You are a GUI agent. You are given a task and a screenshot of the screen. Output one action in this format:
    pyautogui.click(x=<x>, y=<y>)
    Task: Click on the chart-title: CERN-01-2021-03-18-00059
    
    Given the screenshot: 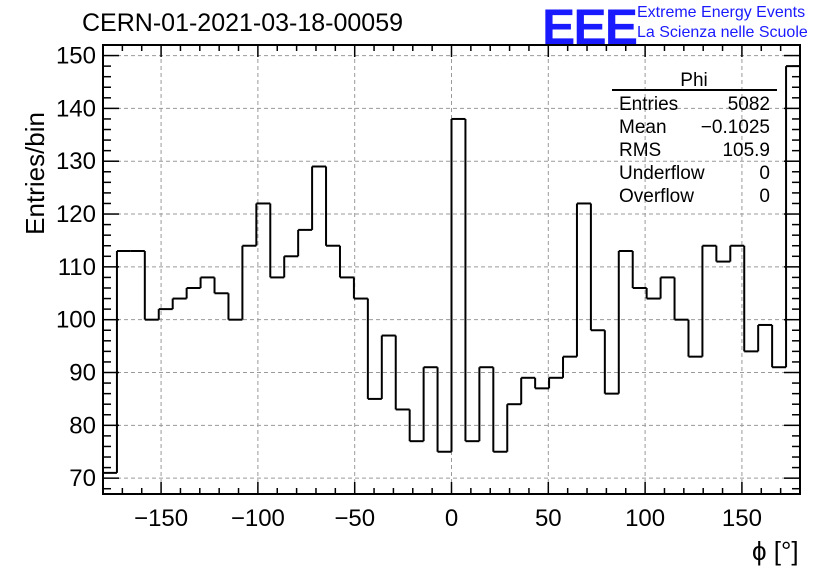 What is the action you would take?
    pyautogui.click(x=243, y=23)
    